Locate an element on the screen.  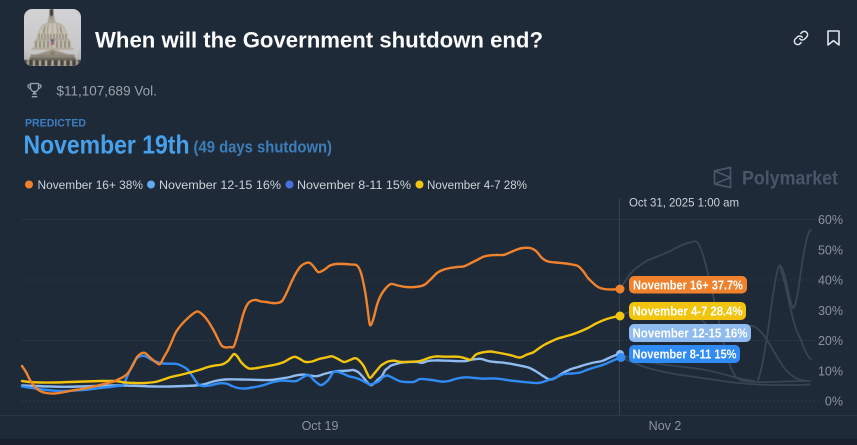
svg-text: November 4-7 28% is located at coordinates (477, 185).